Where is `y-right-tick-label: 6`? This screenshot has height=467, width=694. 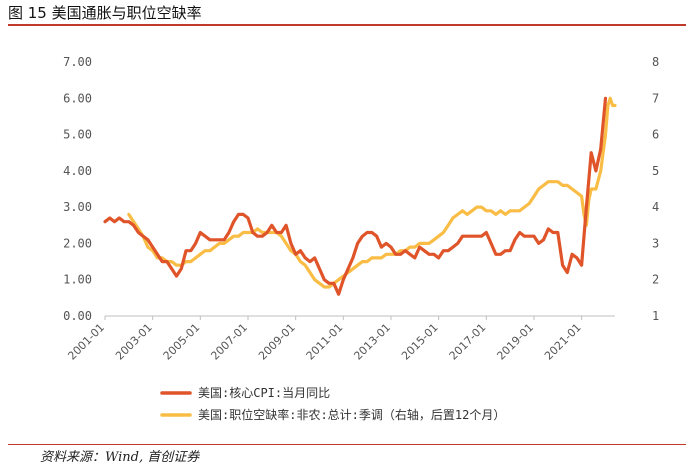
y-right-tick-label: 6 is located at coordinates (655, 135).